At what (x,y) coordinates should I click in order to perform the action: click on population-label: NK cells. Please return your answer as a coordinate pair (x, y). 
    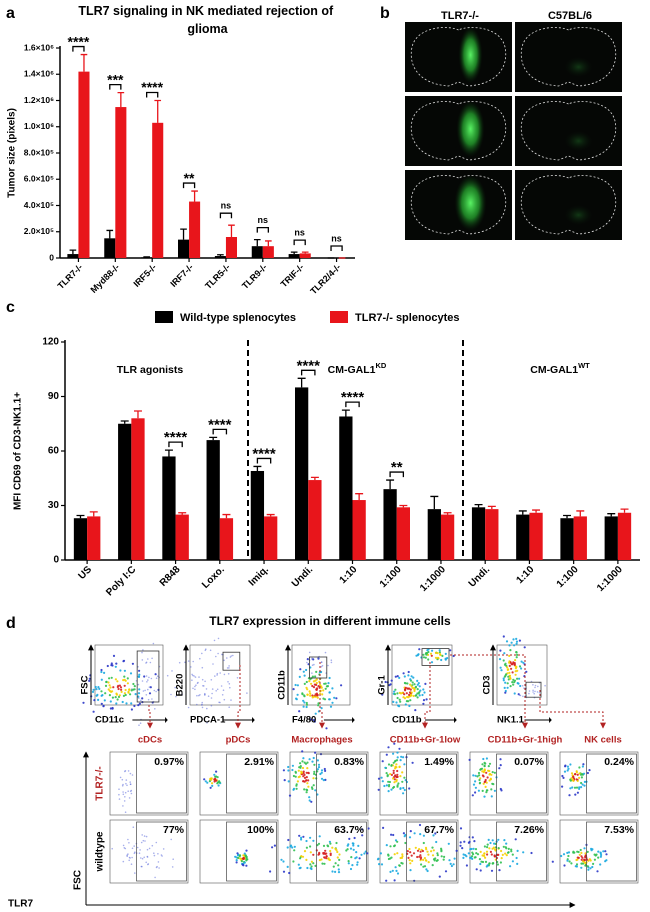
    Looking at the image, I should click on (603, 740).